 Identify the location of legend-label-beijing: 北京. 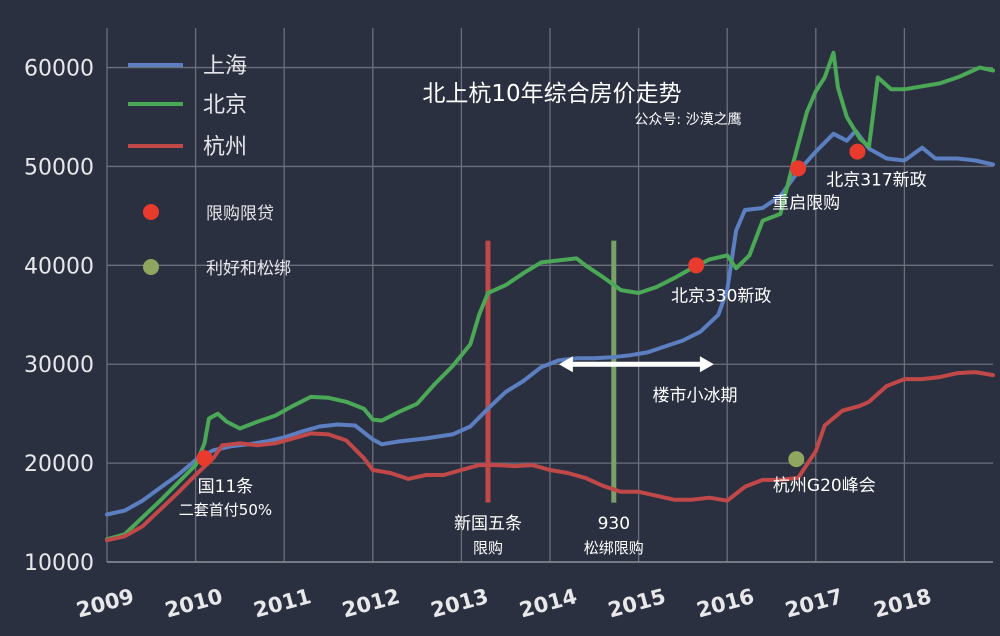
(225, 105).